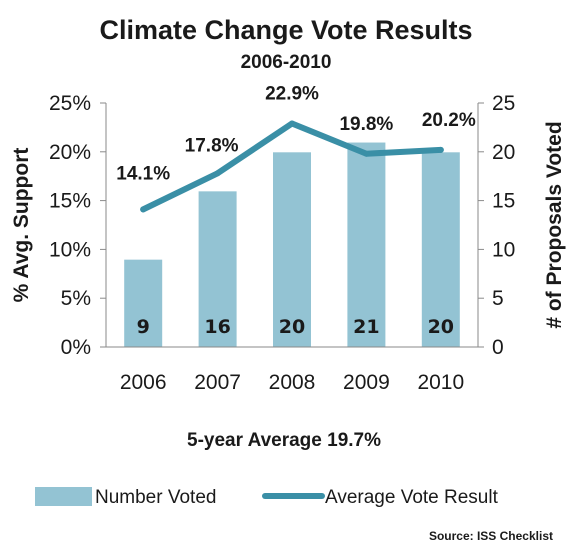 The width and height of the screenshot is (567, 551). Describe the element at coordinates (217, 327) in the screenshot. I see `bar-value-label: 16` at that location.